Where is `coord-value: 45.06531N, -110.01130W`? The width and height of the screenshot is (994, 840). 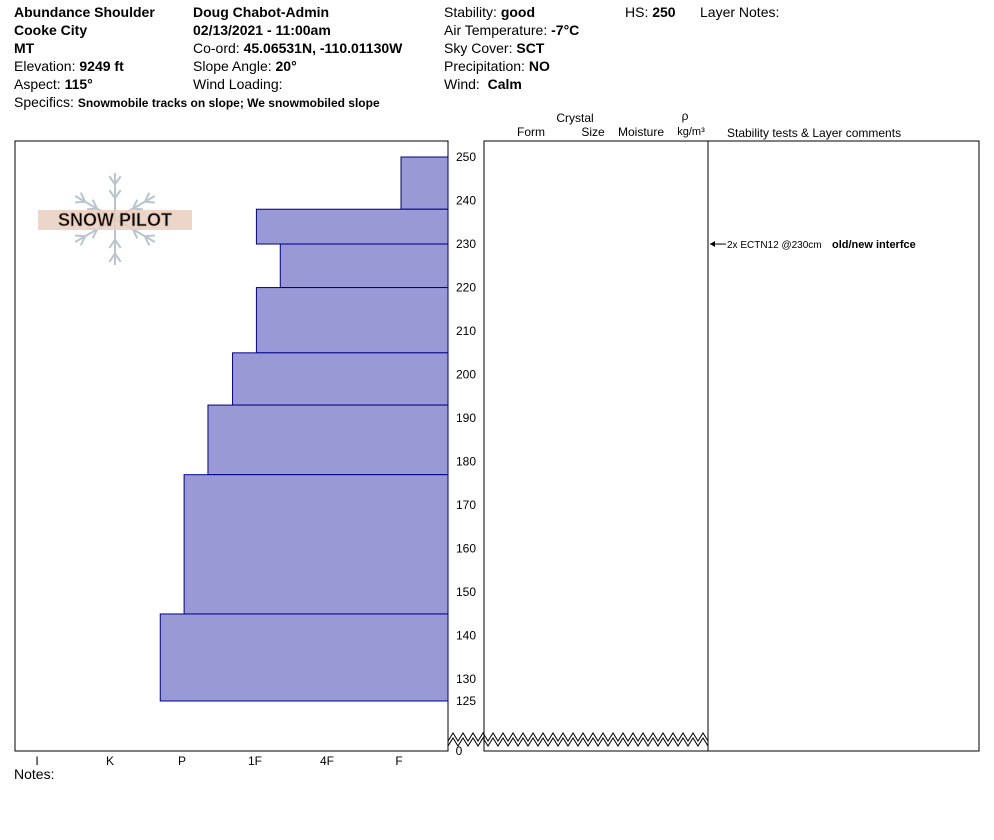 coord-value: 45.06531N, -110.01130W is located at coordinates (323, 48).